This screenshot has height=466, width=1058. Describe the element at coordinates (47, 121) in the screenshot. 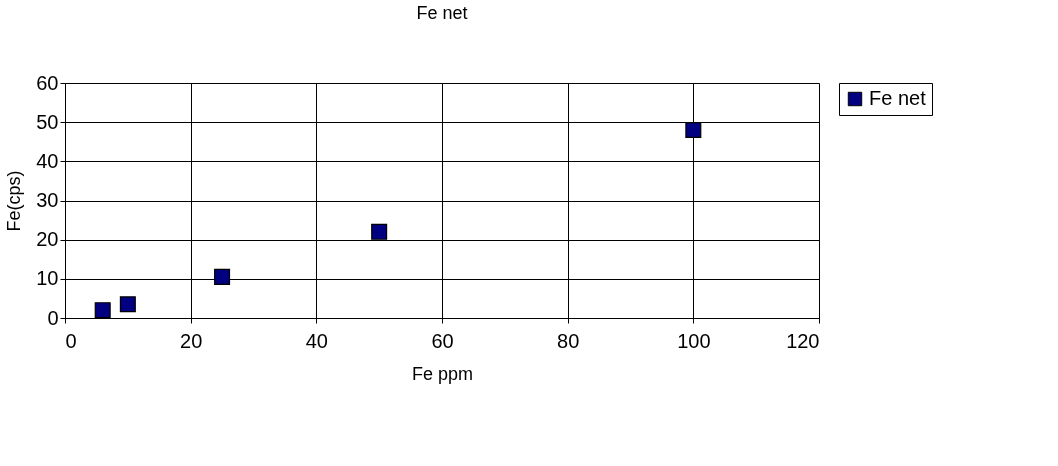

I see `y-tick-label: 50` at that location.